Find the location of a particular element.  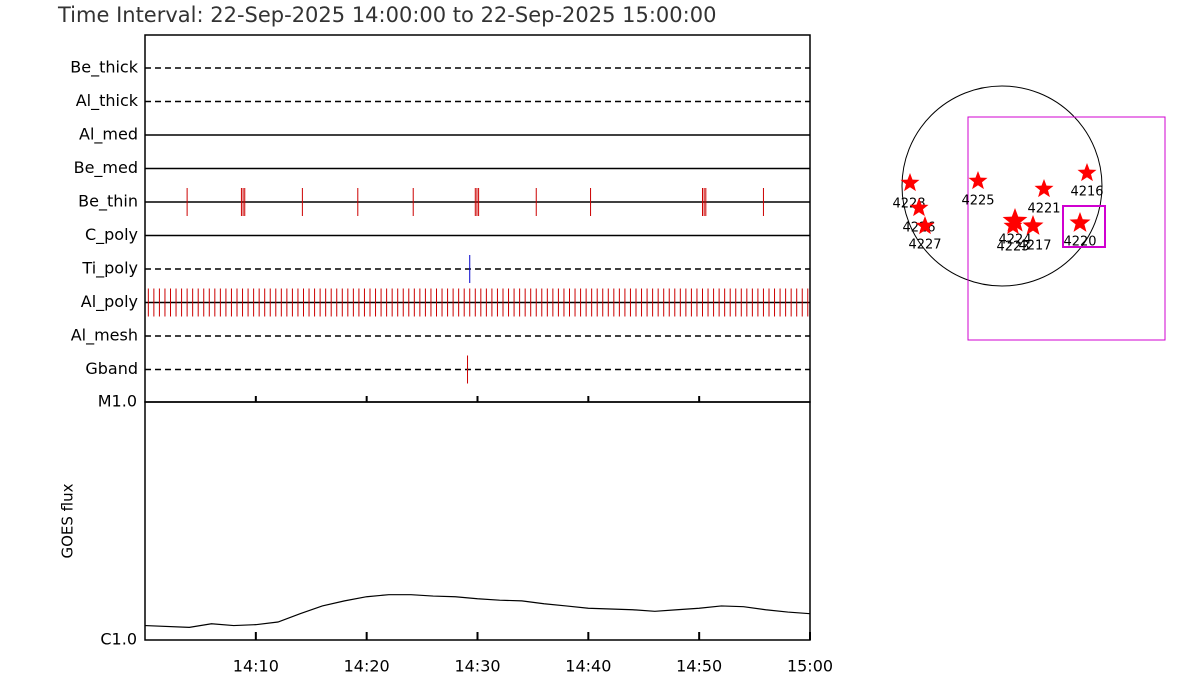

x-tick-label: 15:00 is located at coordinates (810, 666).